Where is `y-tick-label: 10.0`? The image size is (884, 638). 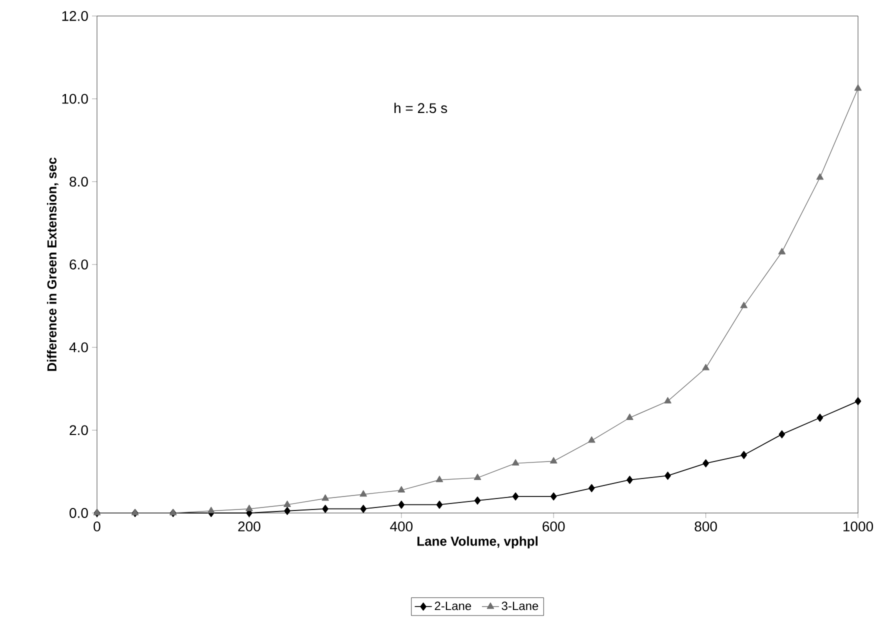 y-tick-label: 10.0 is located at coordinates (75, 99).